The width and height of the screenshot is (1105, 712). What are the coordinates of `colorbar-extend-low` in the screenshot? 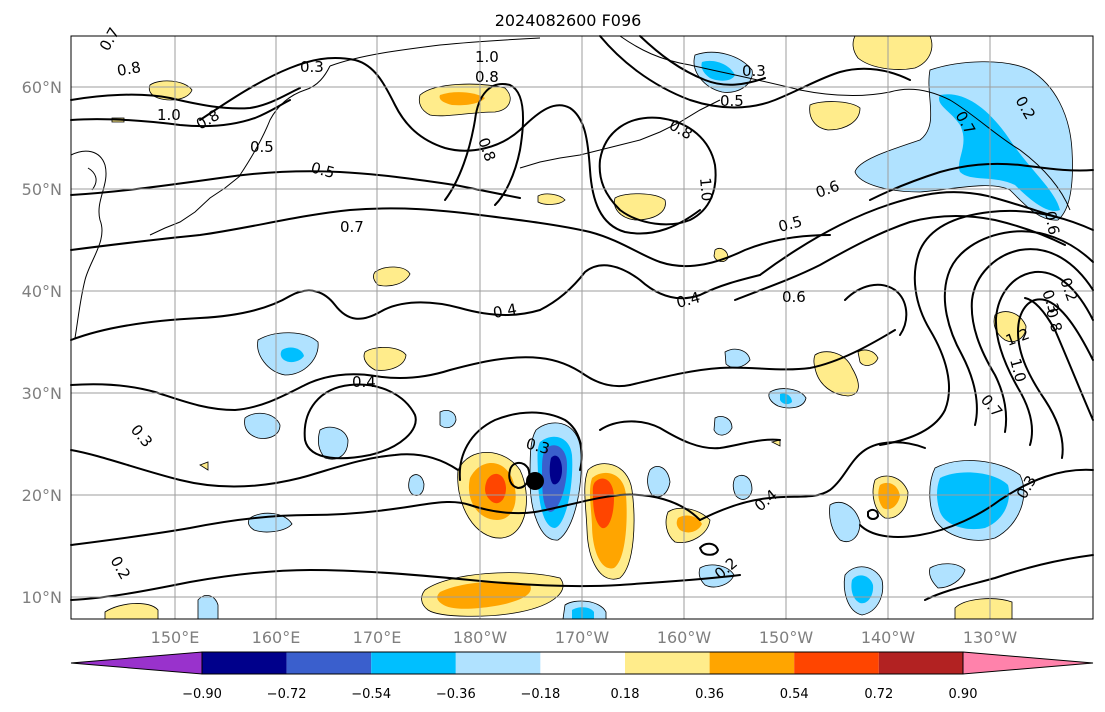 It's located at (136, 663).